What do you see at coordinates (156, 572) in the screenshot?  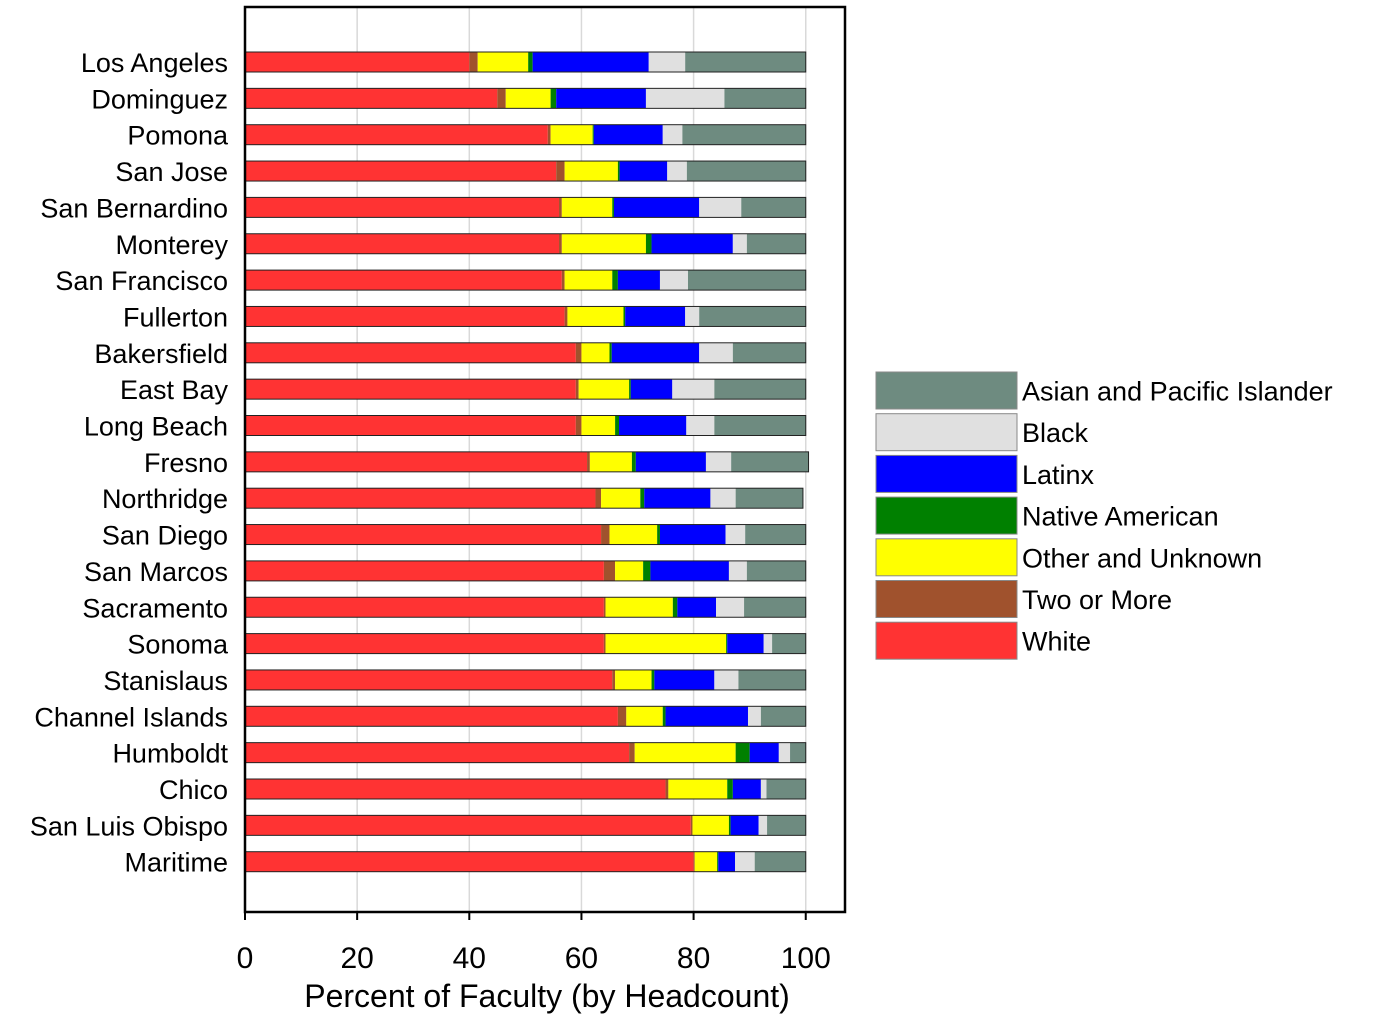 I see `category-label: San Marcos` at bounding box center [156, 572].